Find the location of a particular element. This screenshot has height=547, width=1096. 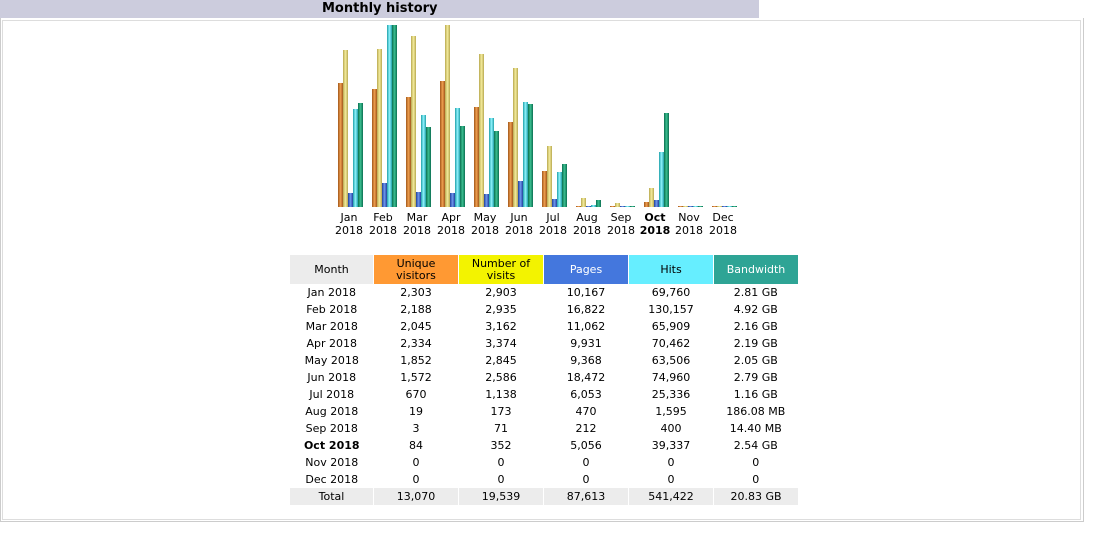

cell-pages: 6,053 is located at coordinates (586, 394).